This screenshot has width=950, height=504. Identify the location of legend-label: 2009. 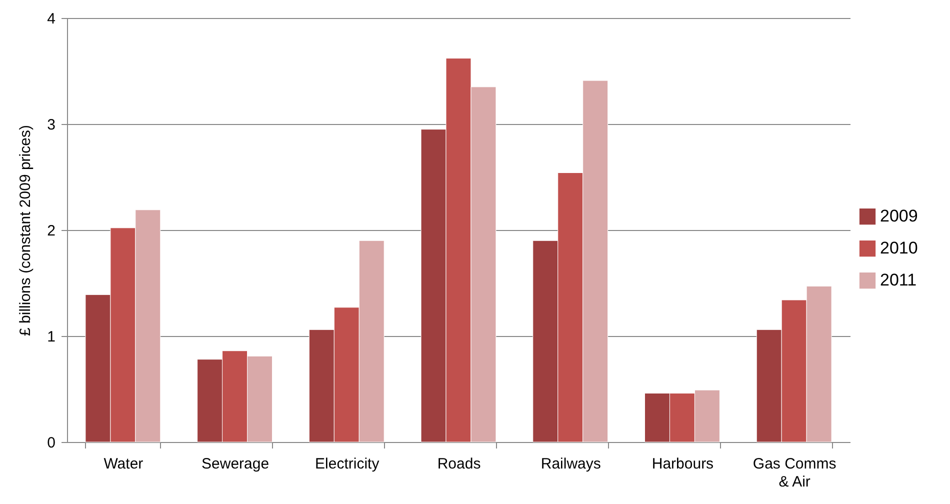
(899, 216).